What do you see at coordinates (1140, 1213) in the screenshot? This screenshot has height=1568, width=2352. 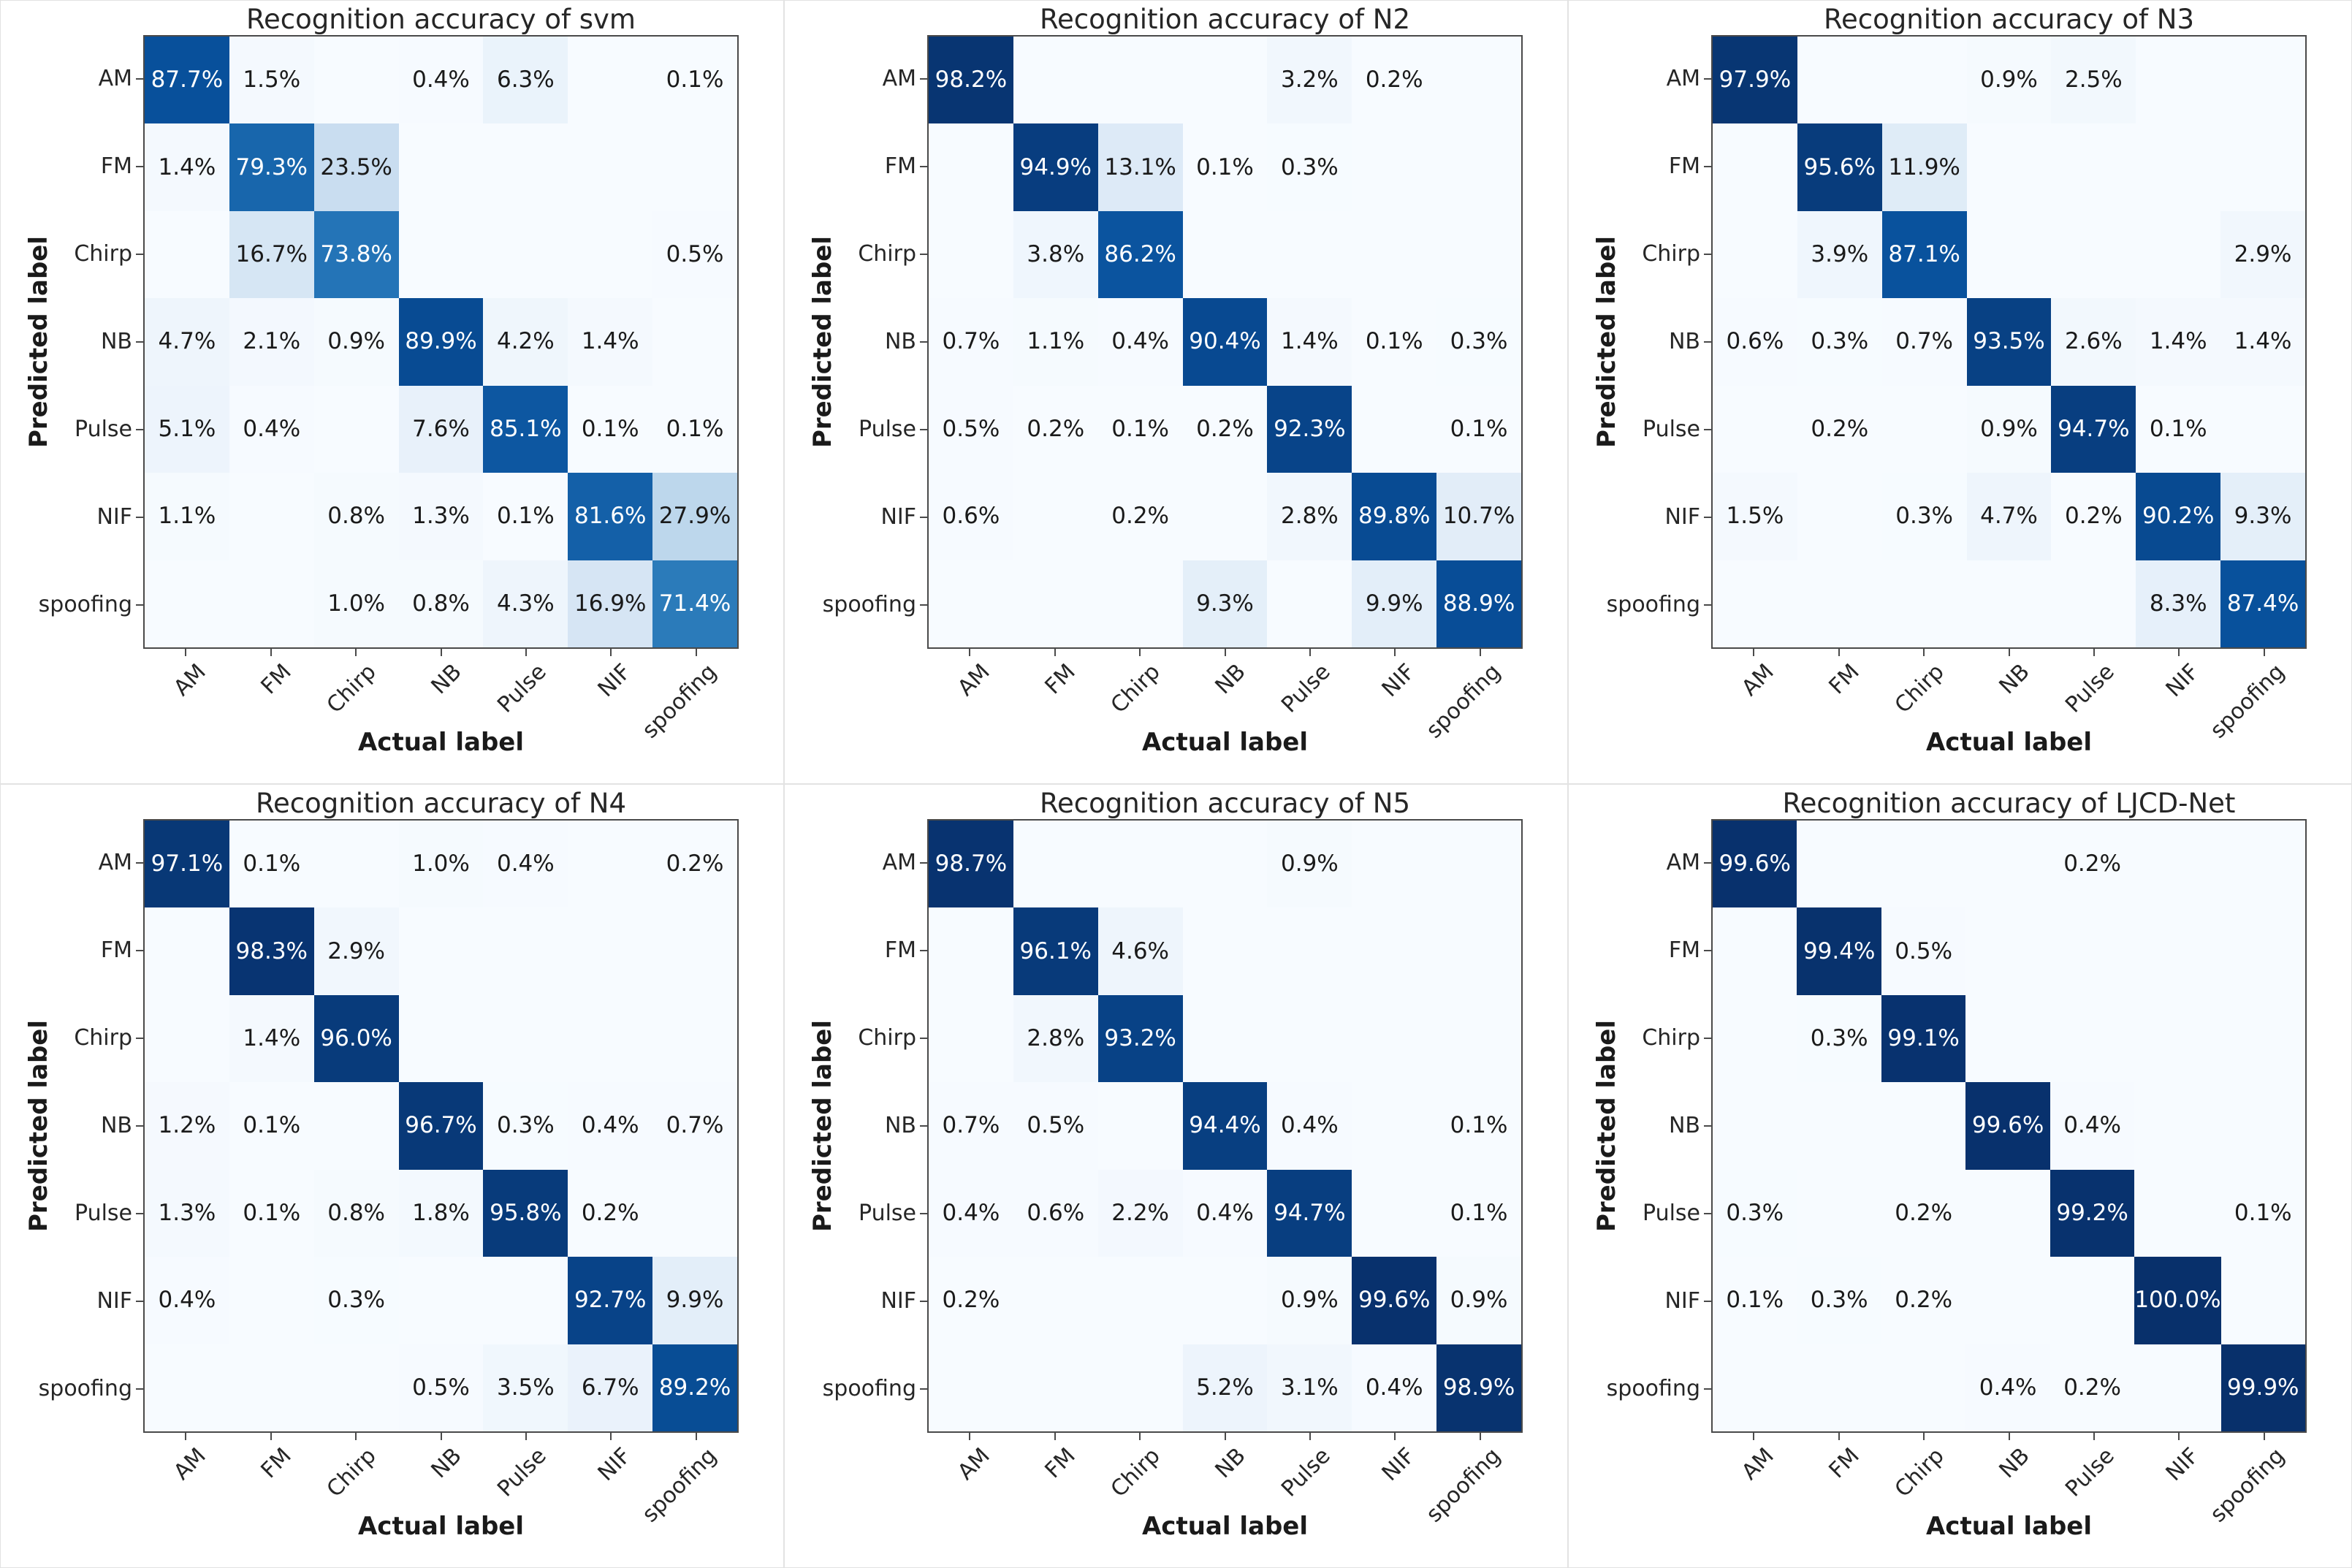 I see `heatmap-cell: 2.2%` at bounding box center [1140, 1213].